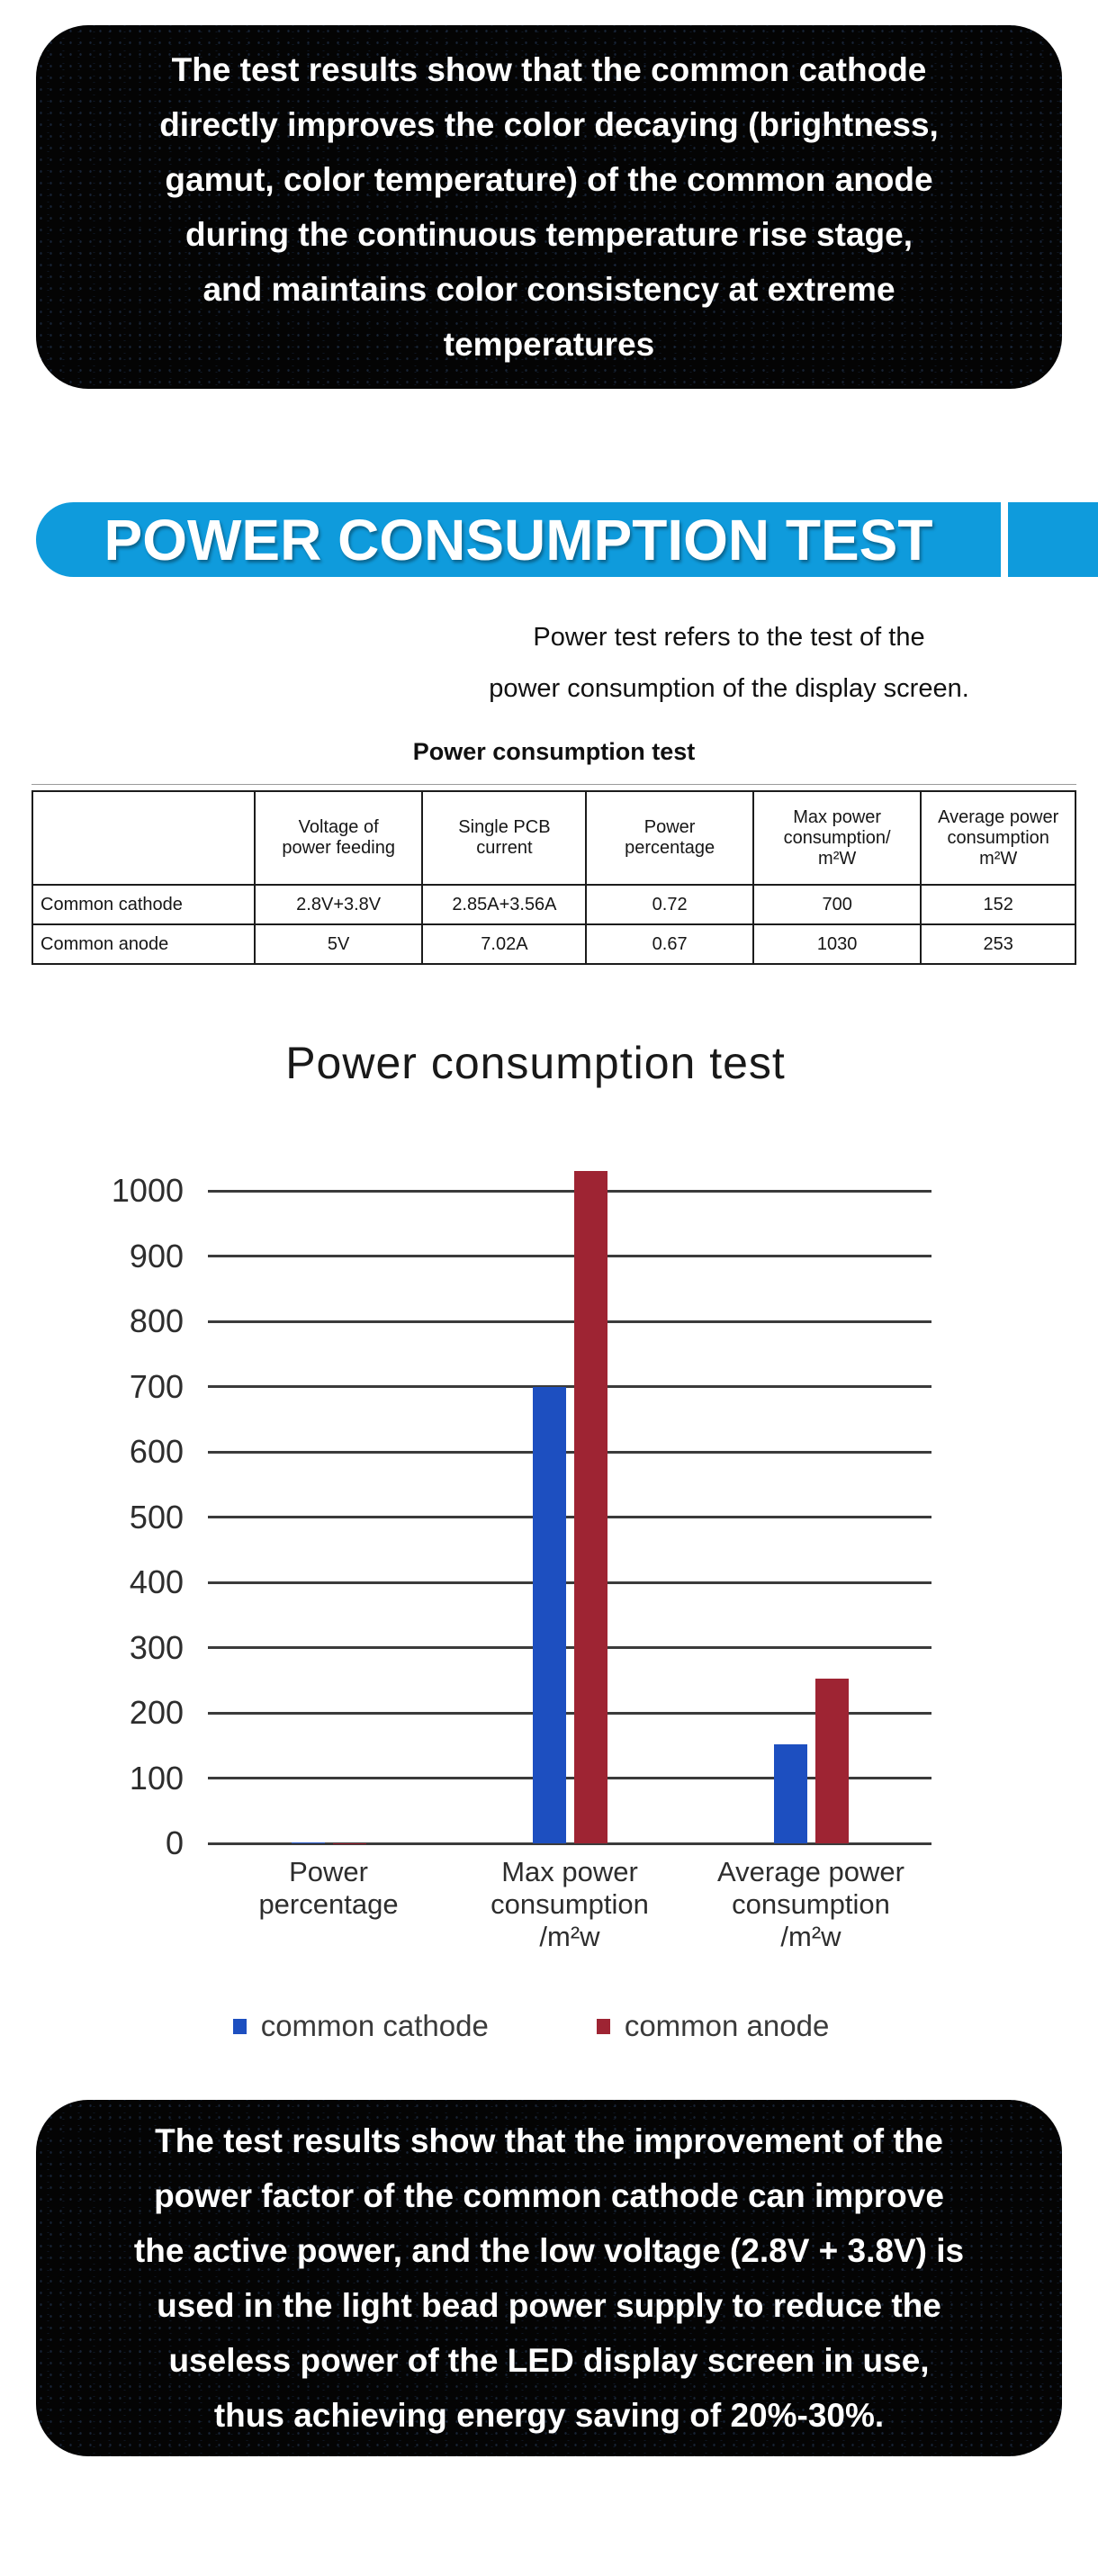 Image resolution: width=1098 pixels, height=2576 pixels. Describe the element at coordinates (998, 944) in the screenshot. I see `cell: 253` at that location.